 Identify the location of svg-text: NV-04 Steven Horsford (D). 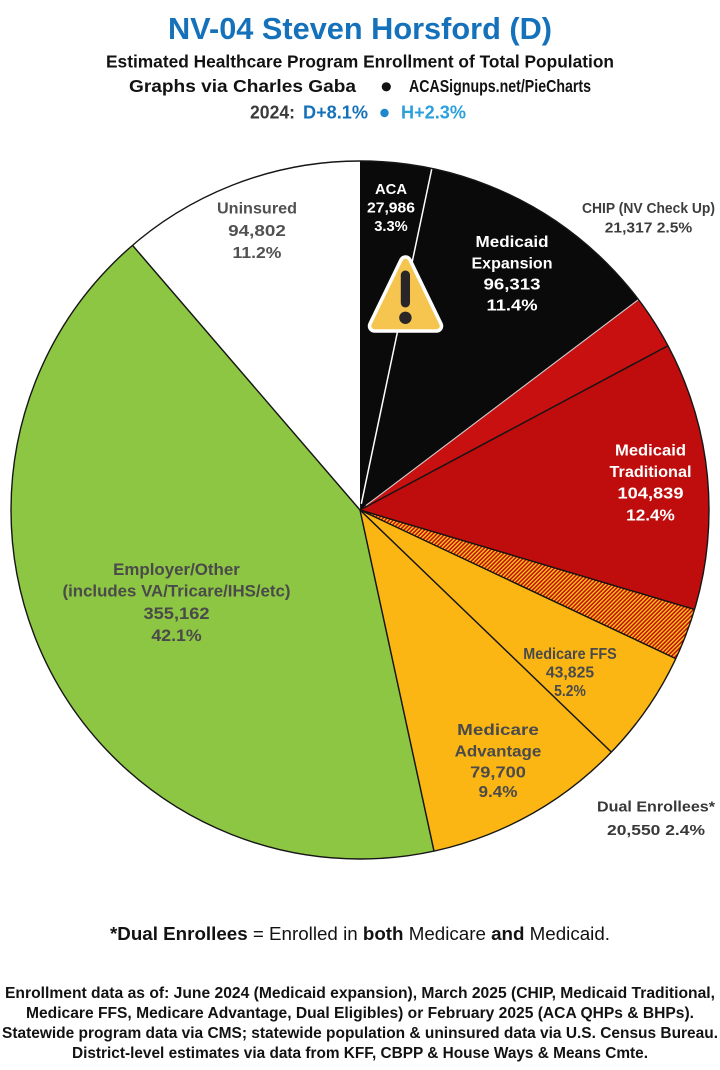
(360, 28).